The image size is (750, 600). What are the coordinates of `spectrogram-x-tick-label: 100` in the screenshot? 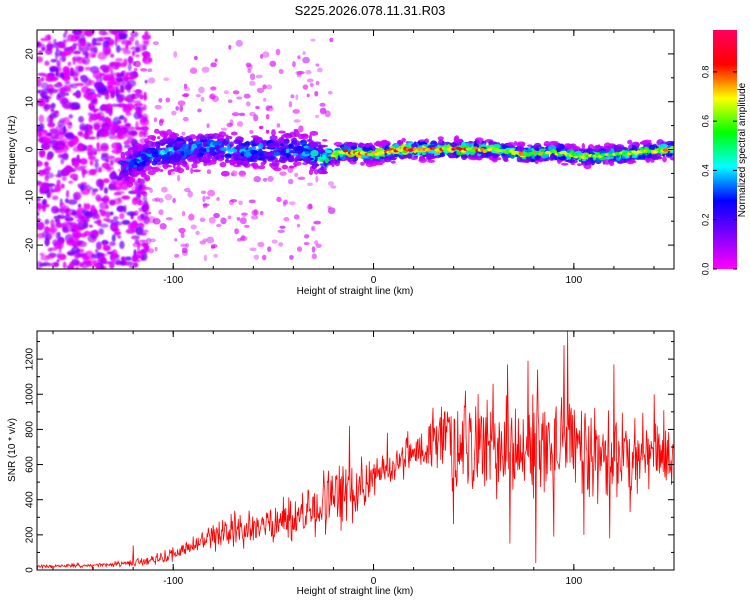 It's located at (573, 280).